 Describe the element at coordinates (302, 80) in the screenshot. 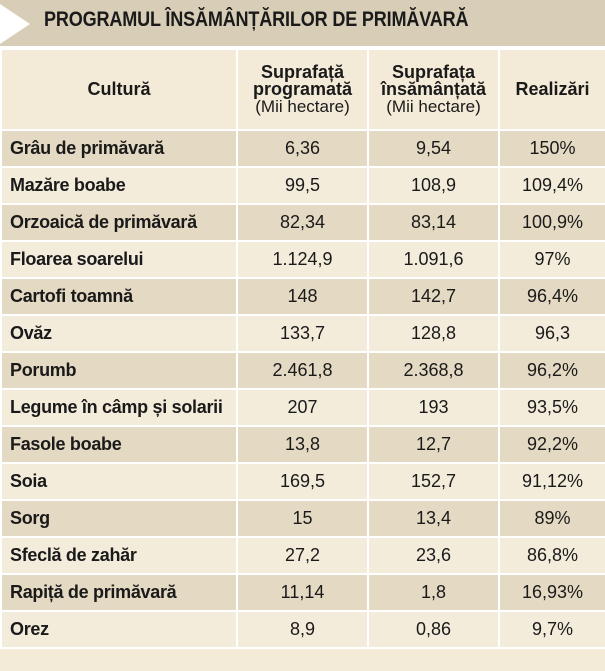

I see `header-programmed-label: Suprafață programată` at that location.